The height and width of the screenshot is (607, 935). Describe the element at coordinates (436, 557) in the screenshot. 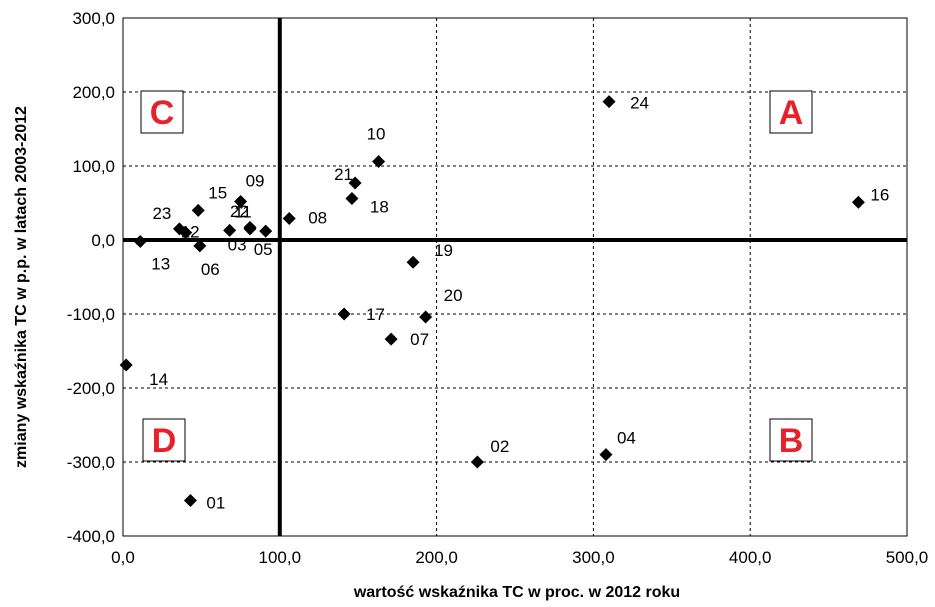

I see `x-tick-label: 200,0` at that location.